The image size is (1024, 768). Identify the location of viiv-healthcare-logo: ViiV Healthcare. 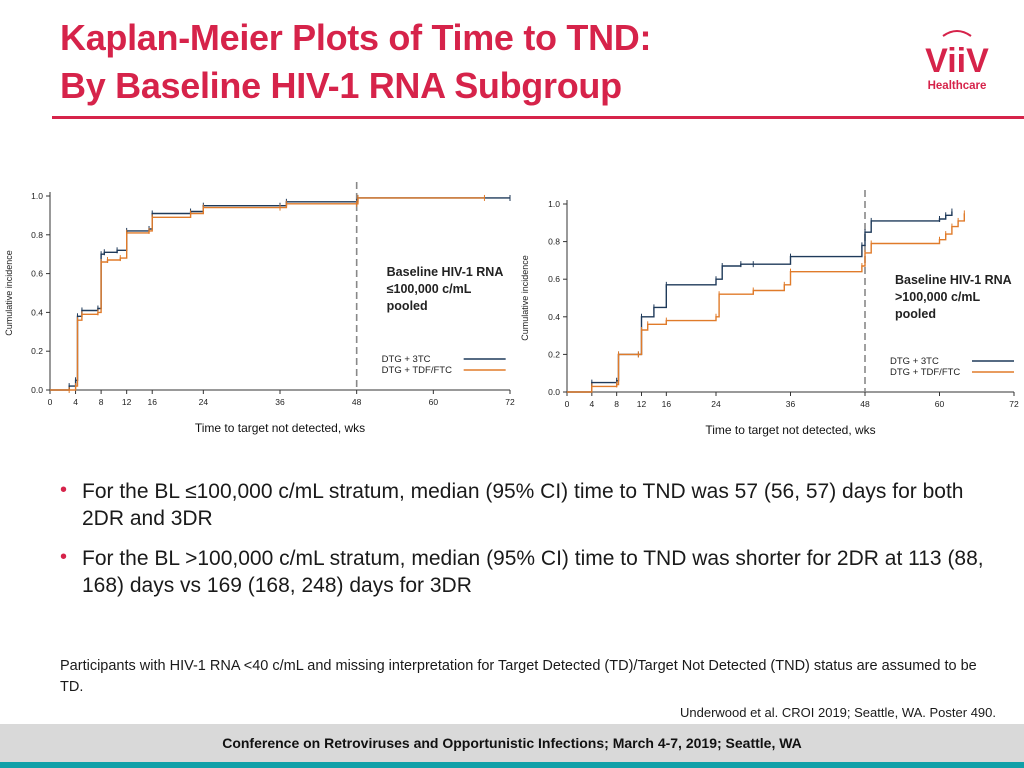
(957, 61).